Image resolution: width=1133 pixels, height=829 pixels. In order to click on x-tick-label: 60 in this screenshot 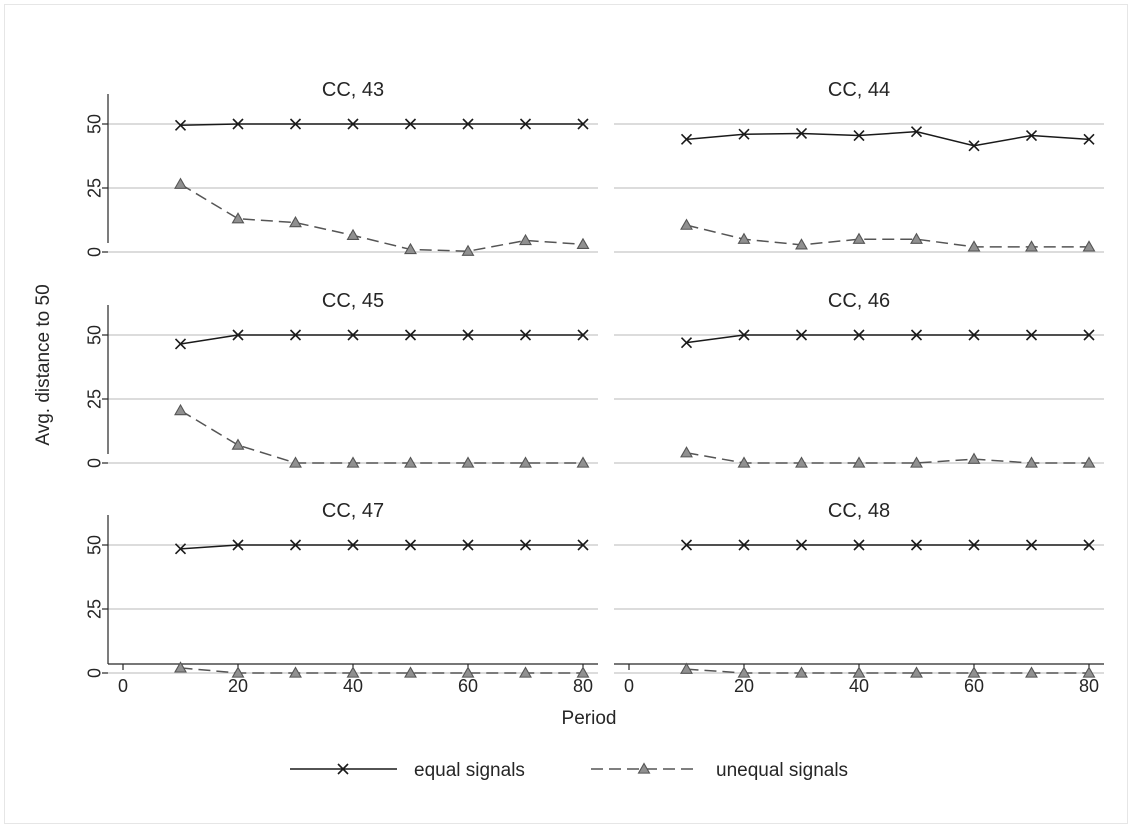, I will do `click(468, 686)`.